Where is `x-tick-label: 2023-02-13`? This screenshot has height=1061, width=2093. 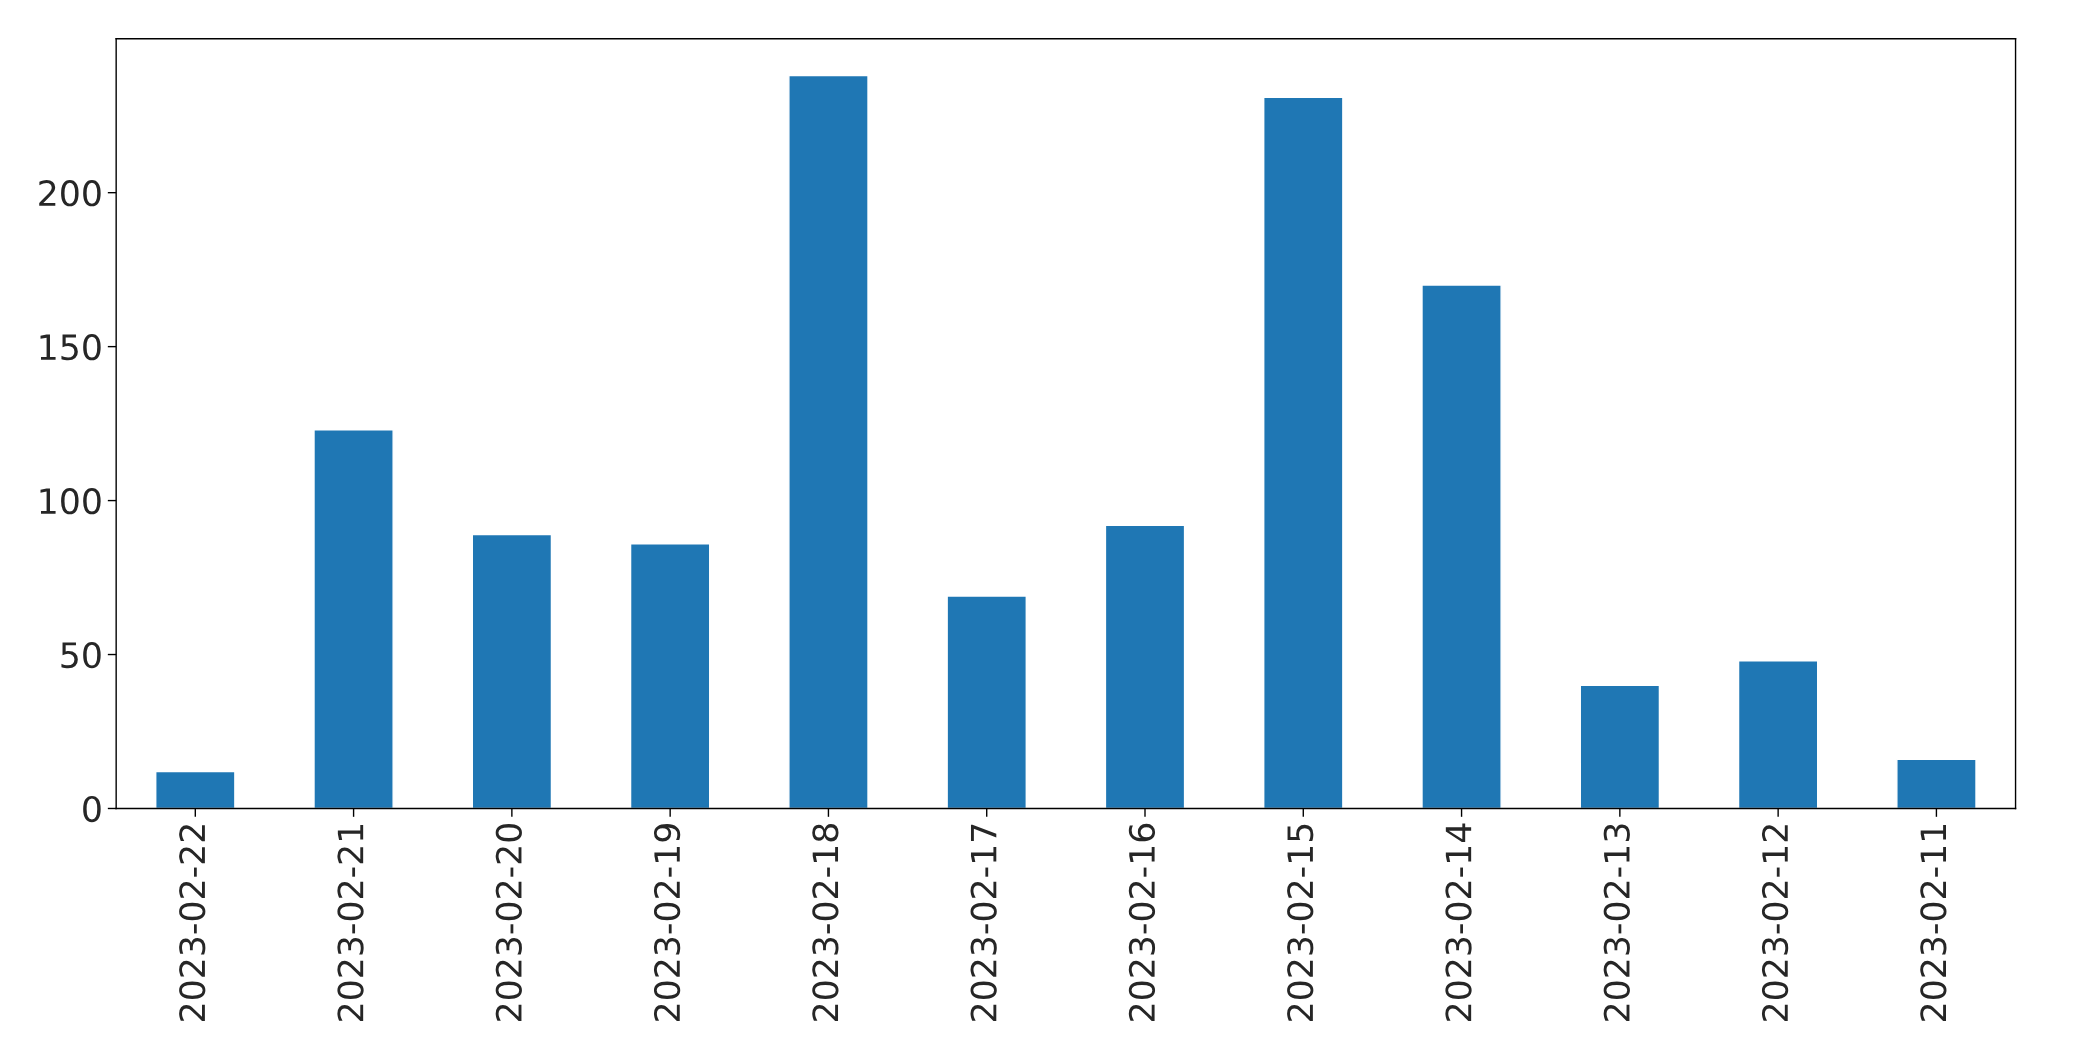 x-tick-label: 2023-02-13 is located at coordinates (1616, 922).